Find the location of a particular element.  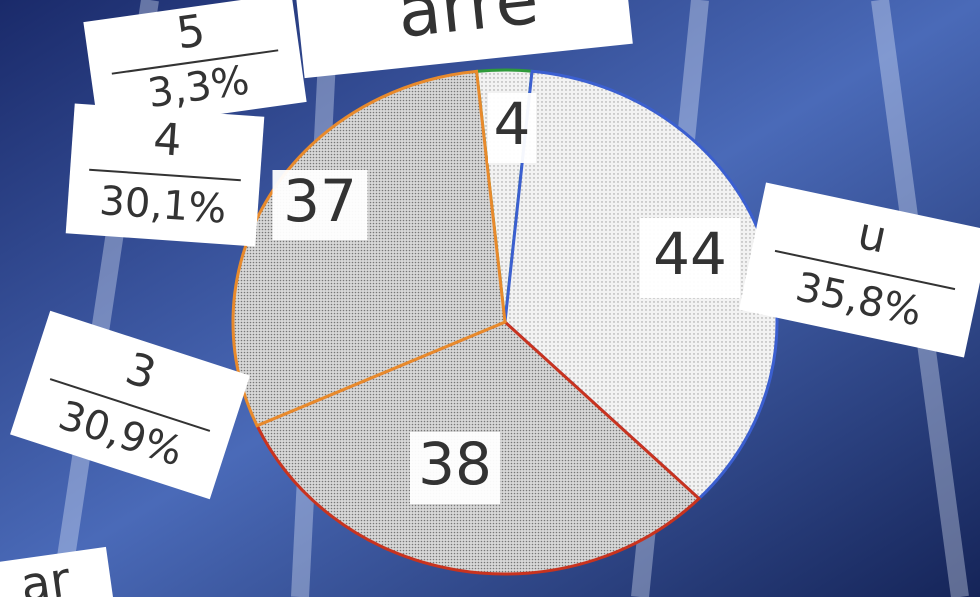

footer: ar is located at coordinates (45, 574).